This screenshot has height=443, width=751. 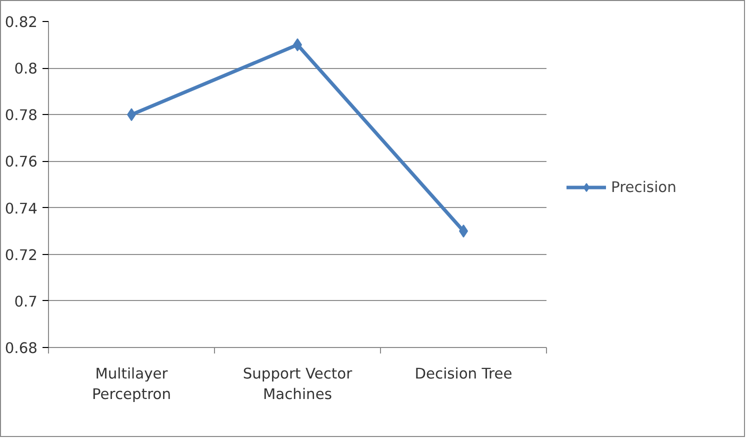 What do you see at coordinates (26, 69) in the screenshot?
I see `y-tick-label: 0.8` at bounding box center [26, 69].